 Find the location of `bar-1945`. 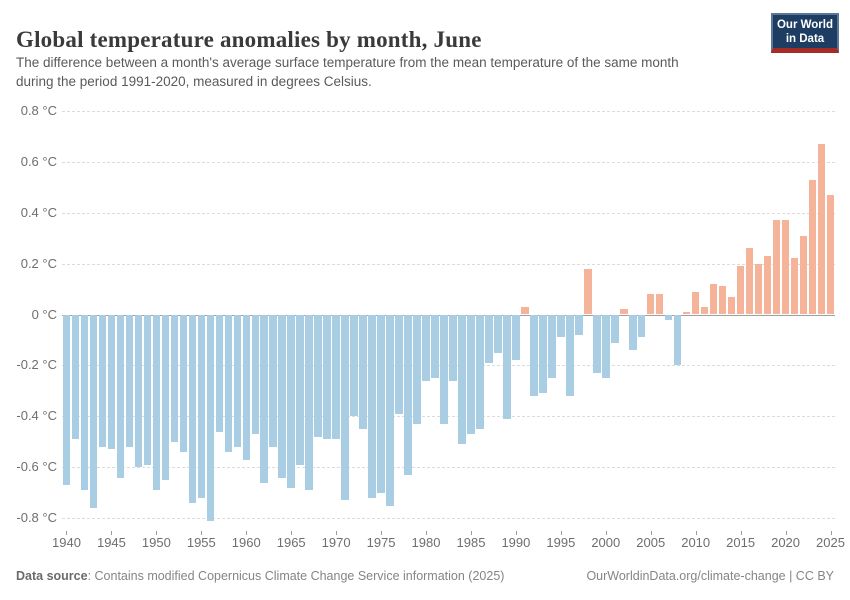

bar-1945 is located at coordinates (111, 382).